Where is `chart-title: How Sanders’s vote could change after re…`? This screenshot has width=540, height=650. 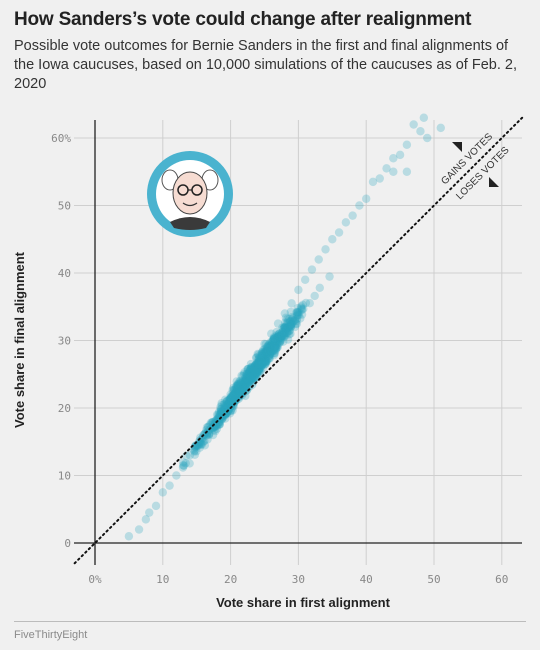 chart-title: How Sanders’s vote could change after re… is located at coordinates (243, 19).